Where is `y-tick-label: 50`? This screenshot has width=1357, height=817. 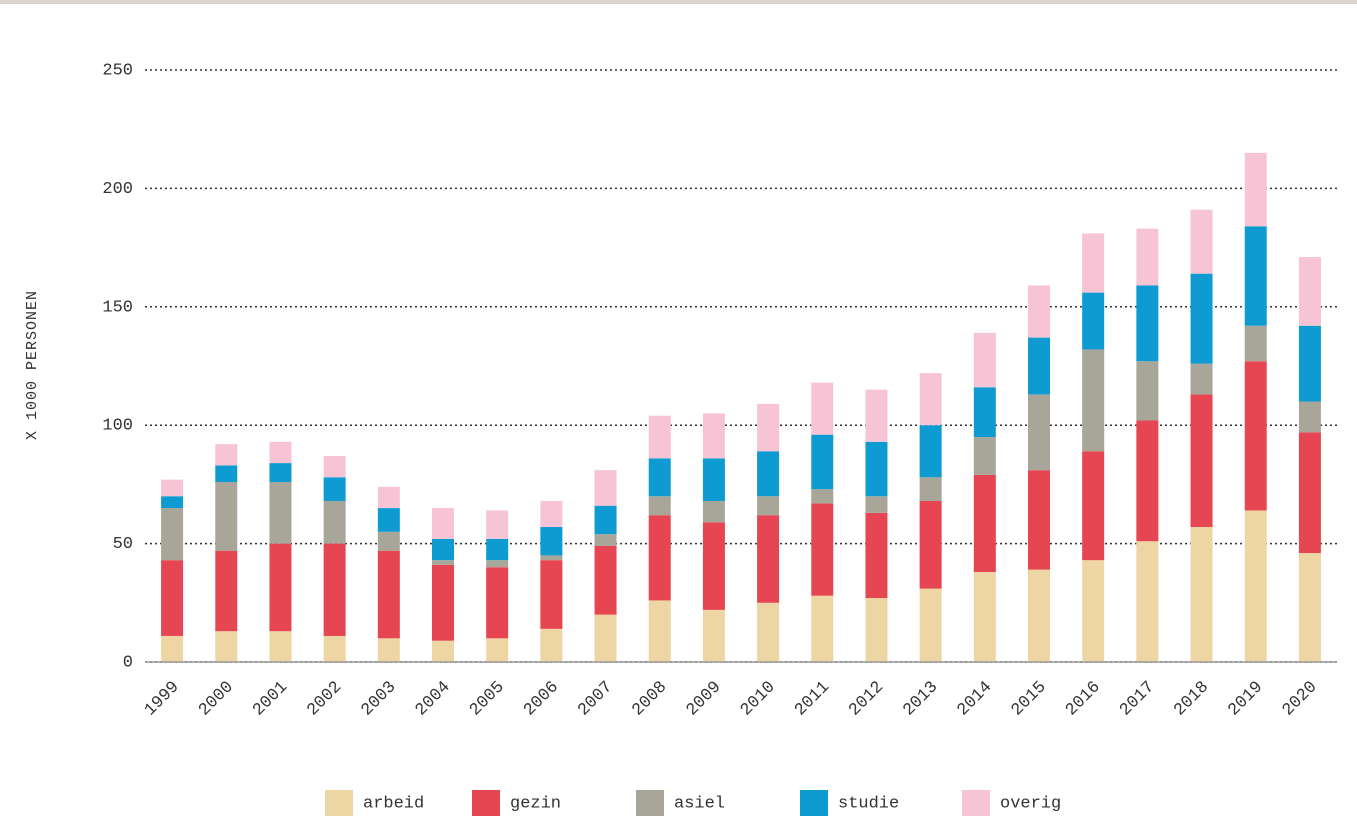
y-tick-label: 50 is located at coordinates (123, 544).